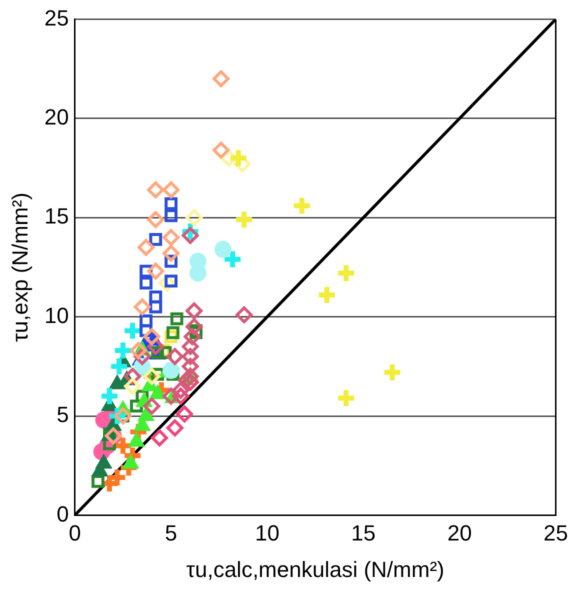 The image size is (574, 592). I want to click on y-tick-label: 0, so click(62, 513).